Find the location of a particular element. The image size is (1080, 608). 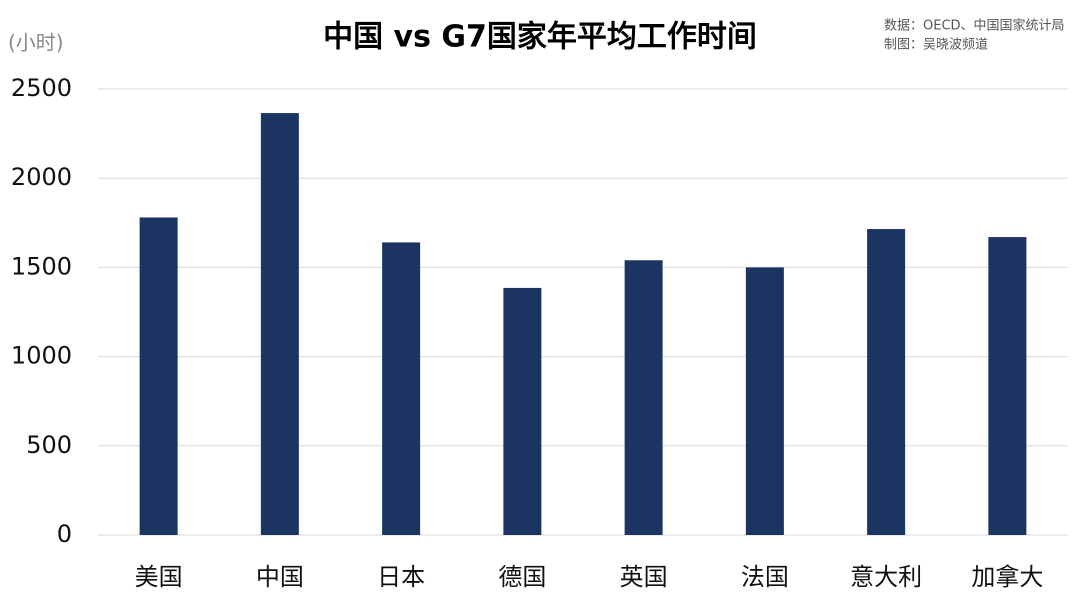

y-tick-label: 2000 is located at coordinates (41, 177).